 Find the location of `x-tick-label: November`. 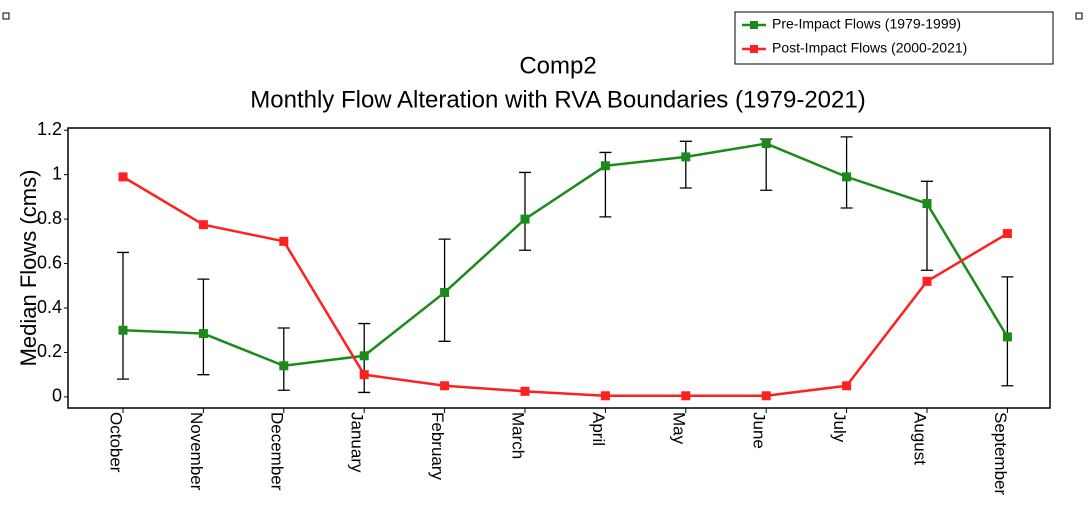

x-tick-label: November is located at coordinates (196, 451).